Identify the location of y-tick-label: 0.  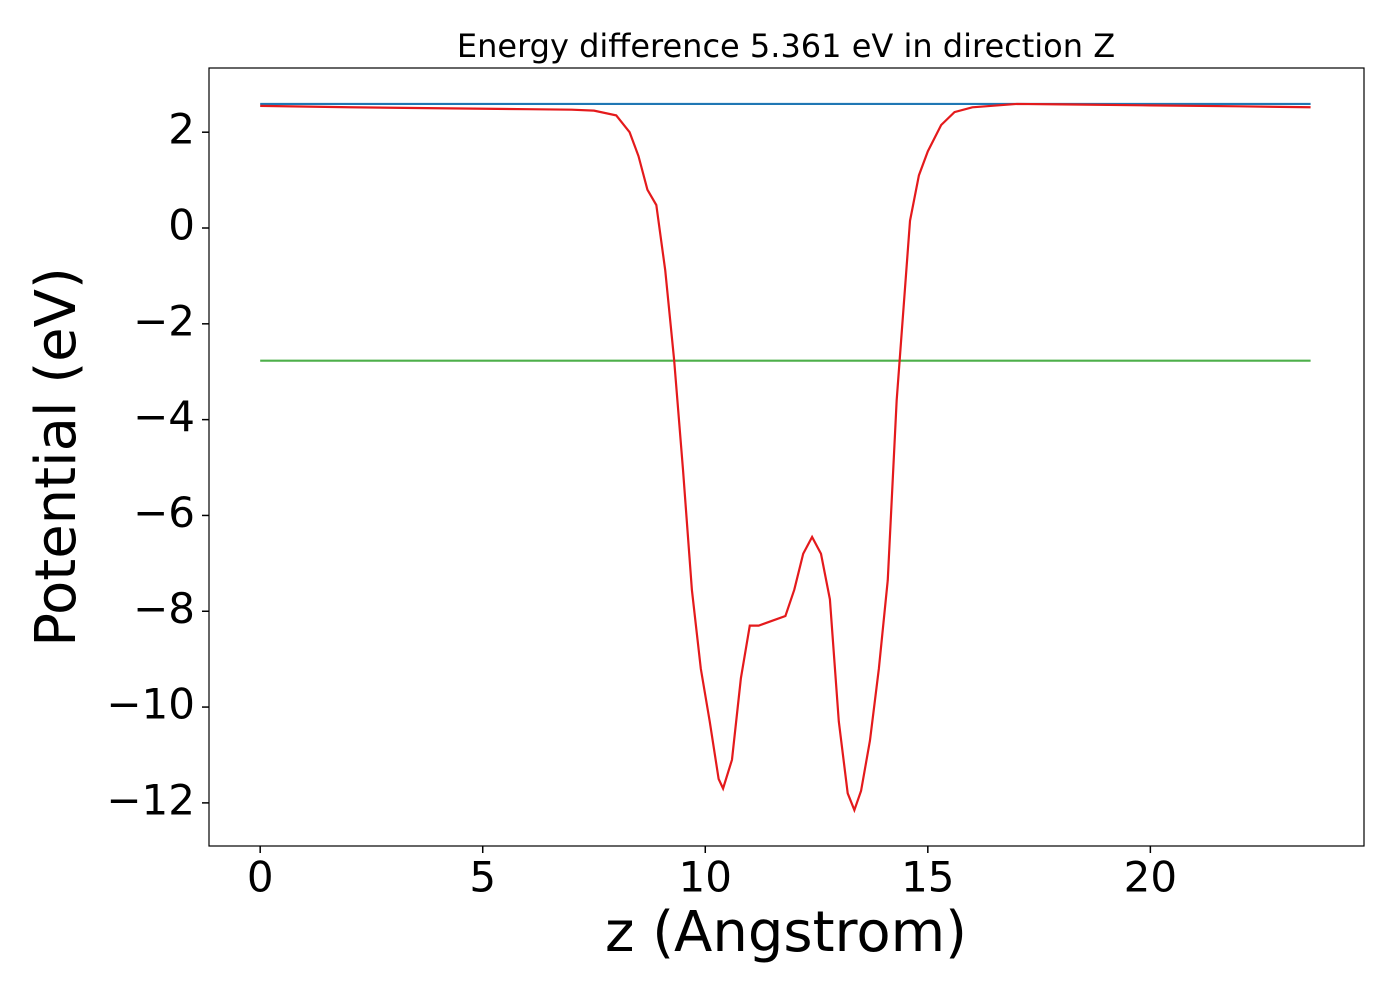
(181, 225).